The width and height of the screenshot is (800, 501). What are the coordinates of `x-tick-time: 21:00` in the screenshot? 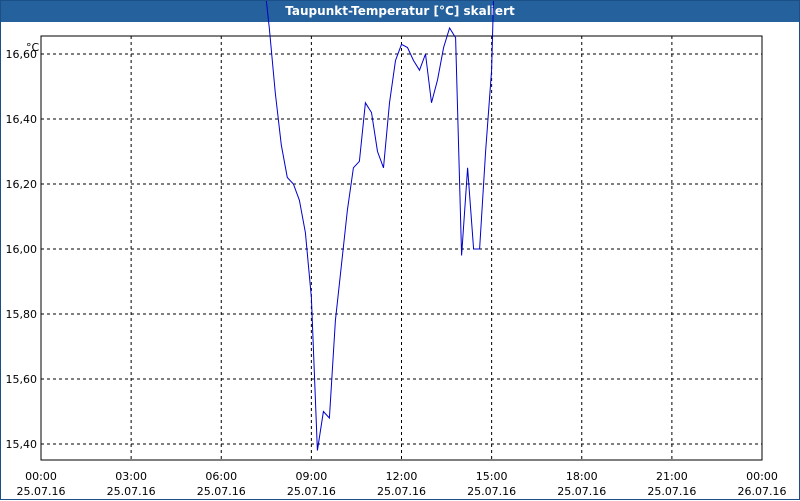 It's located at (672, 476).